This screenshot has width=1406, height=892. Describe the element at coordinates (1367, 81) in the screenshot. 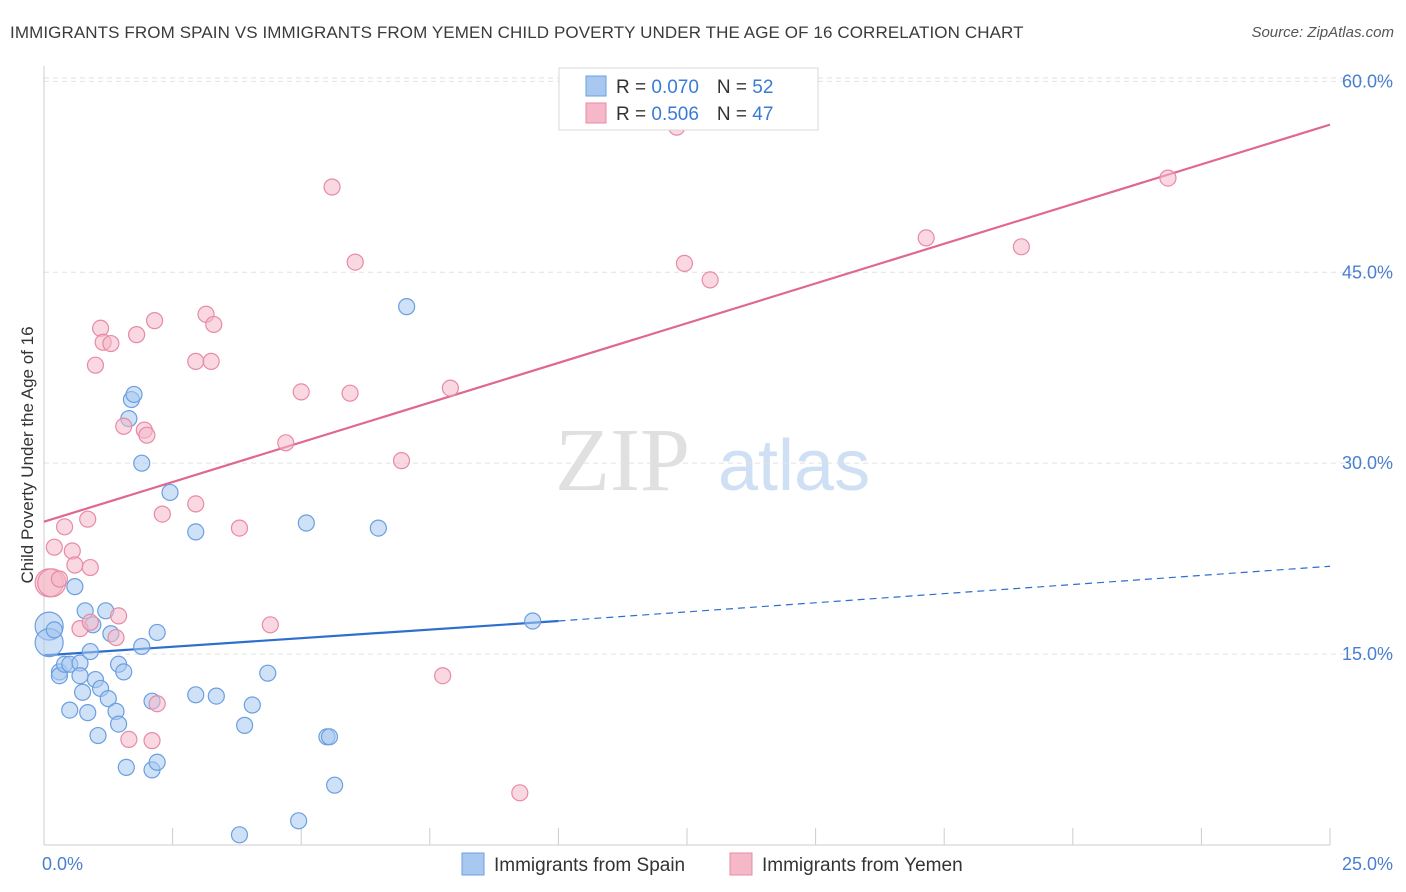

I see `y-tick-label-3: 60.0%` at that location.